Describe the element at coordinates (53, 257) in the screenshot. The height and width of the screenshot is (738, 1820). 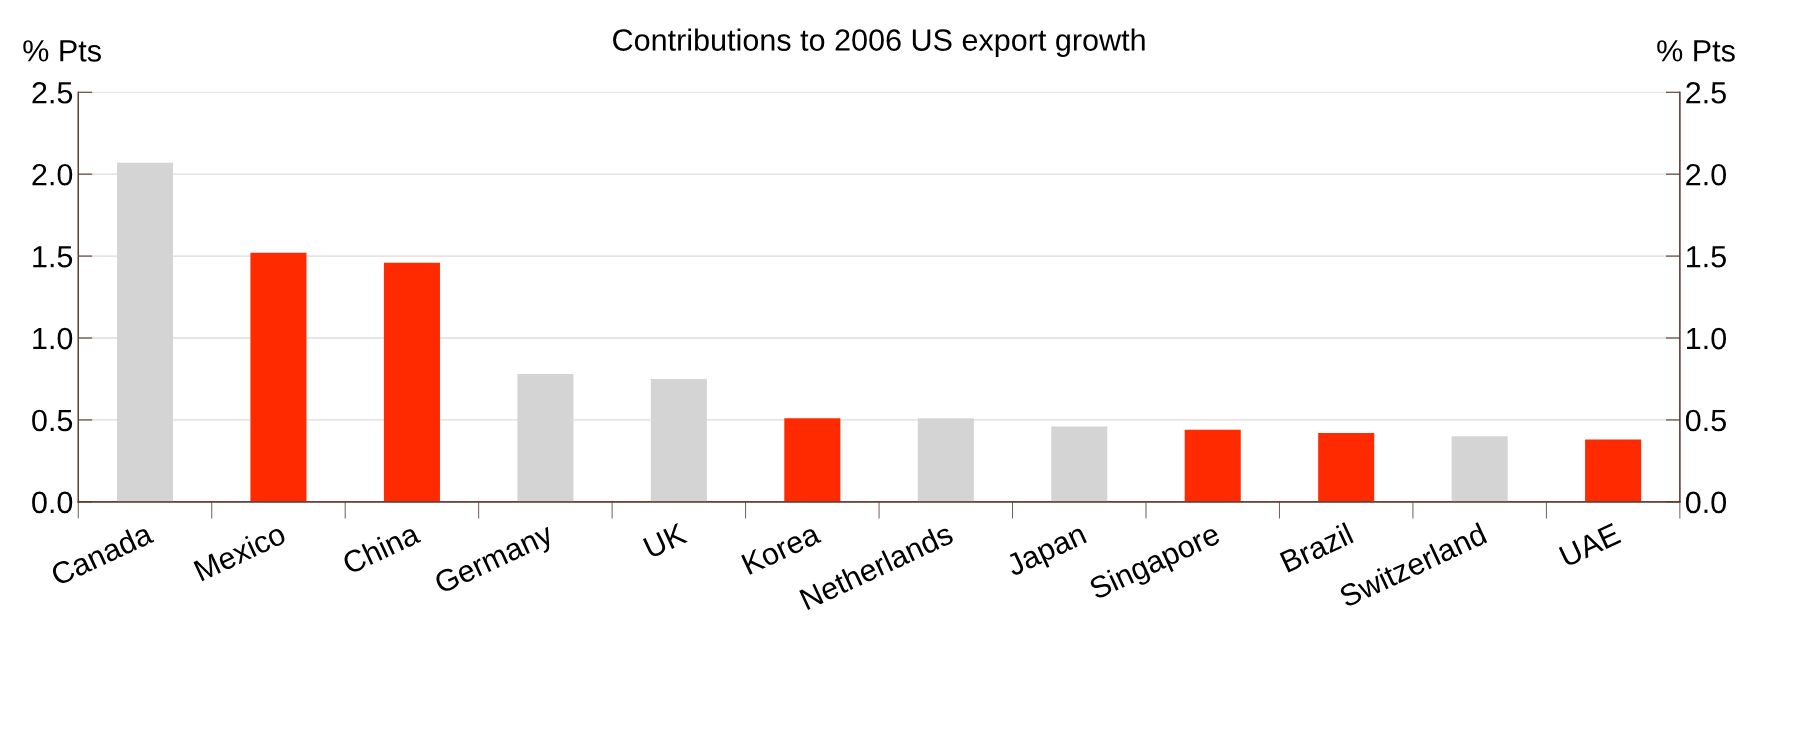
I see `y-tick-label: 1.5` at that location.